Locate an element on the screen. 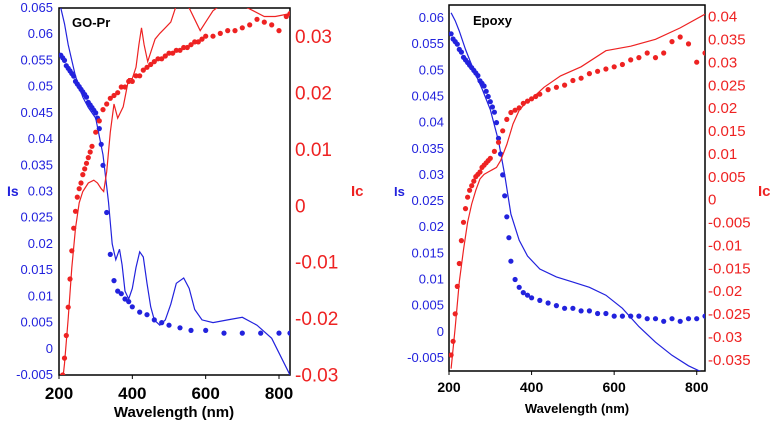  left-tick-label: -0.005 is located at coordinates (425, 357).